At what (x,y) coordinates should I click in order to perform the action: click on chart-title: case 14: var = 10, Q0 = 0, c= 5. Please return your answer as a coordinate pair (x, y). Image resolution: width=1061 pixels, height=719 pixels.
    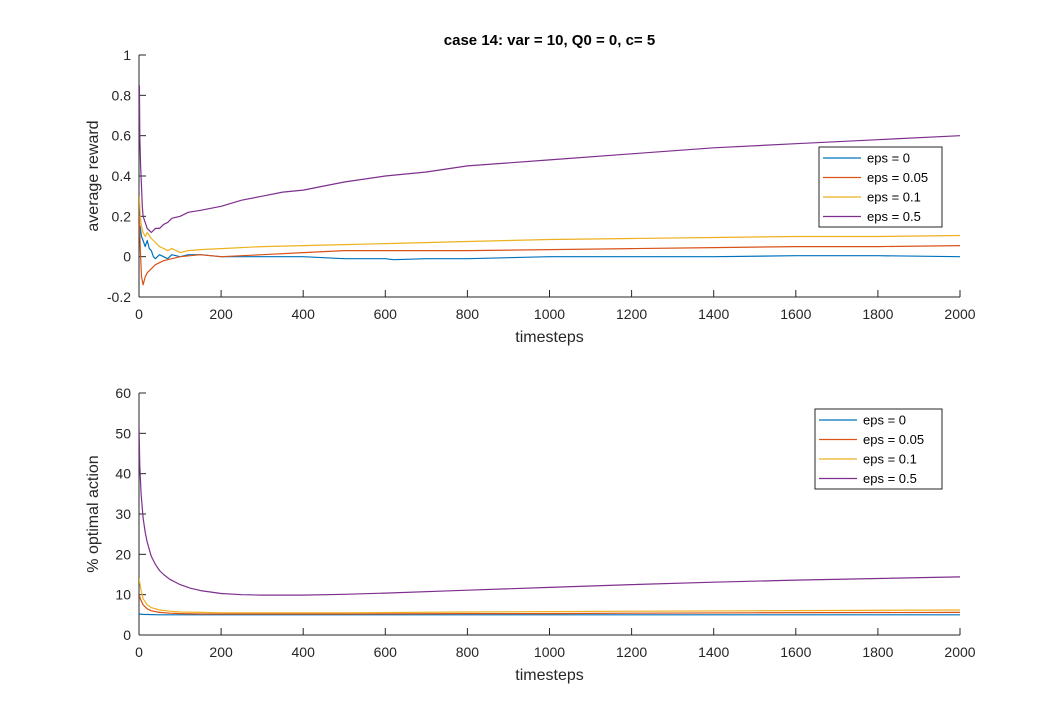
    Looking at the image, I should click on (549, 40).